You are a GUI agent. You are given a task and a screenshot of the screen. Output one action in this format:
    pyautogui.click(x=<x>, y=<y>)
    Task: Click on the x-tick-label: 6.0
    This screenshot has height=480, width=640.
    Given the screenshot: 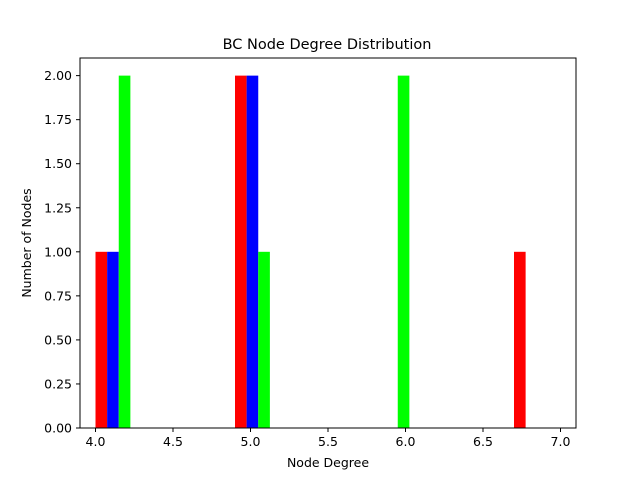 What is the action you would take?
    pyautogui.click(x=406, y=441)
    